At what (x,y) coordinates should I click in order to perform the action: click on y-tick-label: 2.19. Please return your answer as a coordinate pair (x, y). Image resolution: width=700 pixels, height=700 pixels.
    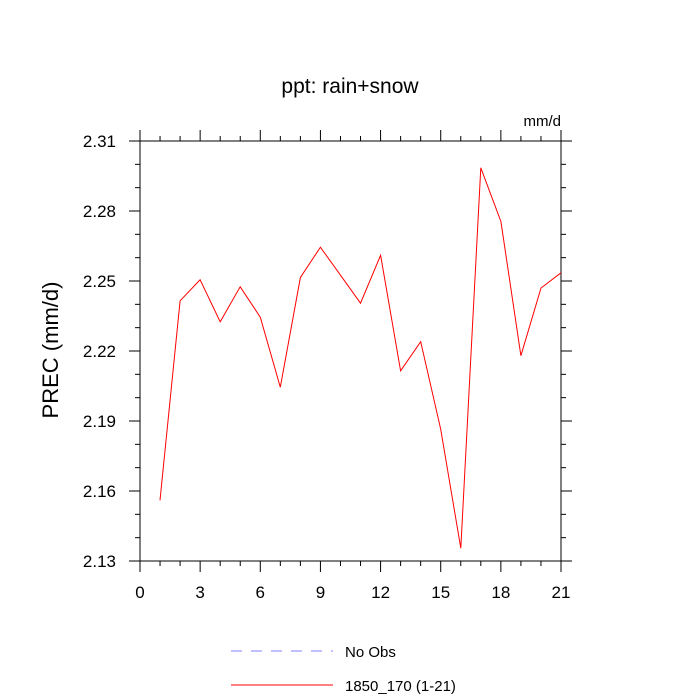
    Looking at the image, I should click on (99, 421).